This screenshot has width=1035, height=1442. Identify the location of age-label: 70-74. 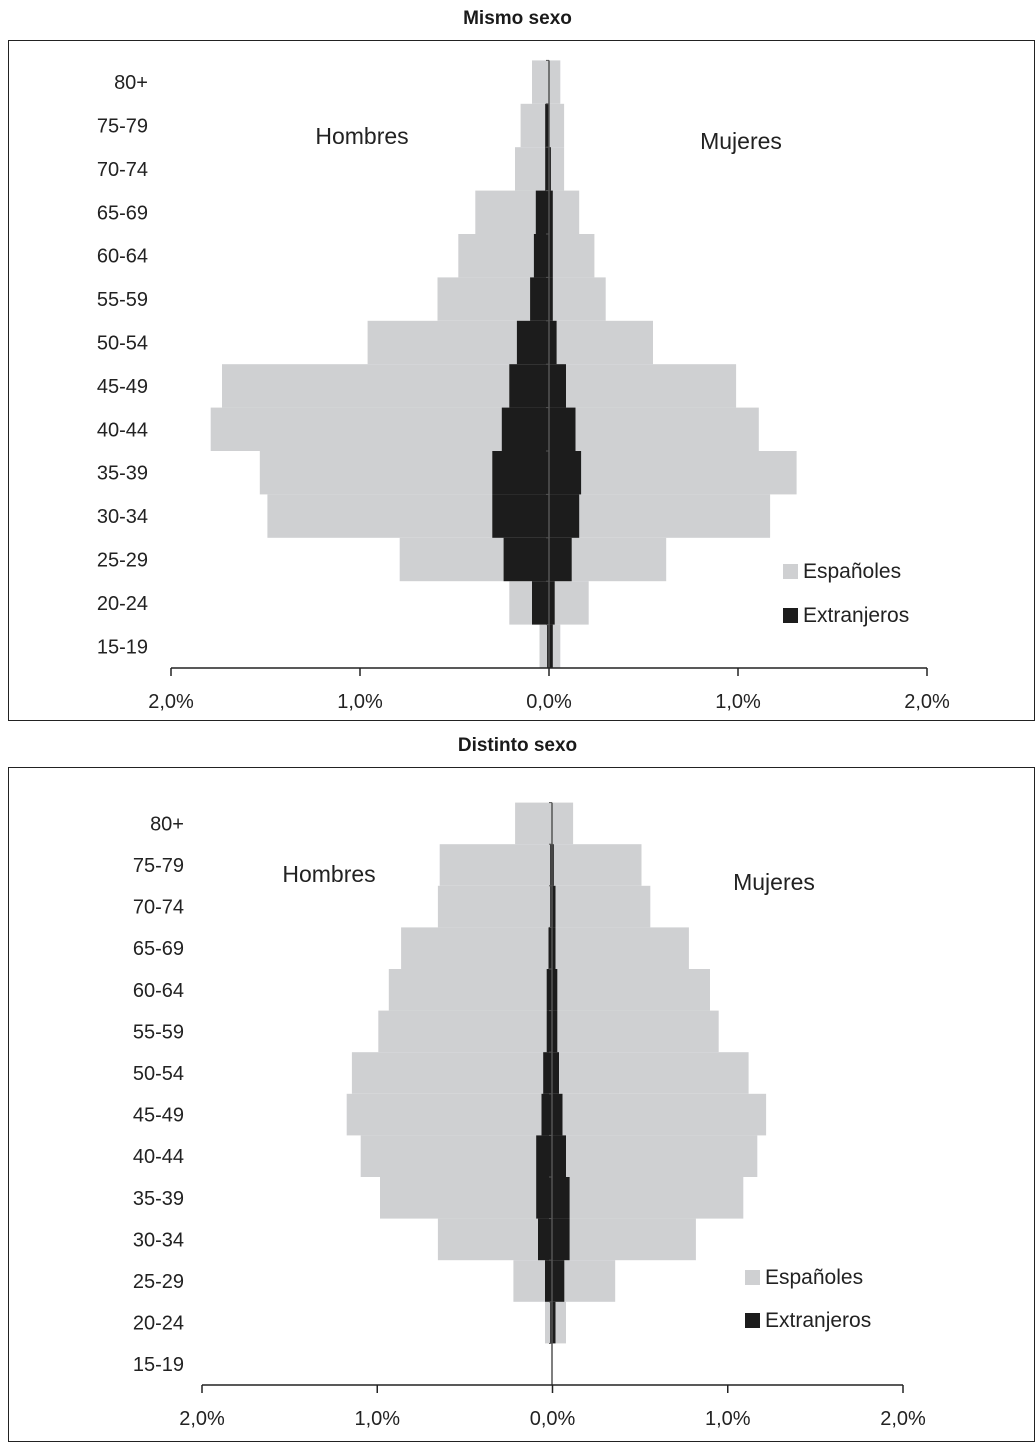
(122, 170).